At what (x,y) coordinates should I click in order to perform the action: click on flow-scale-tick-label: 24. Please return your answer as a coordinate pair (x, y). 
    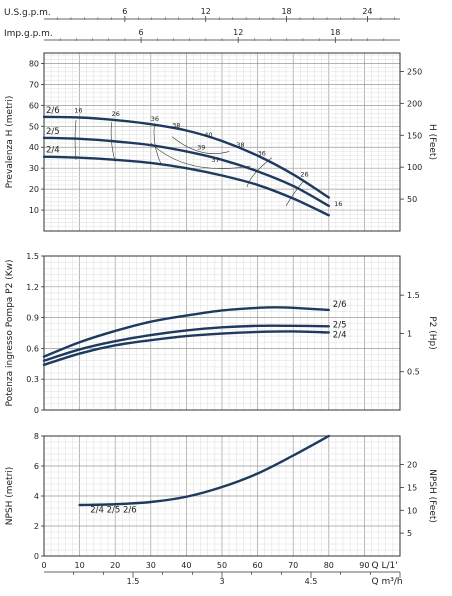
    Looking at the image, I should click on (367, 11).